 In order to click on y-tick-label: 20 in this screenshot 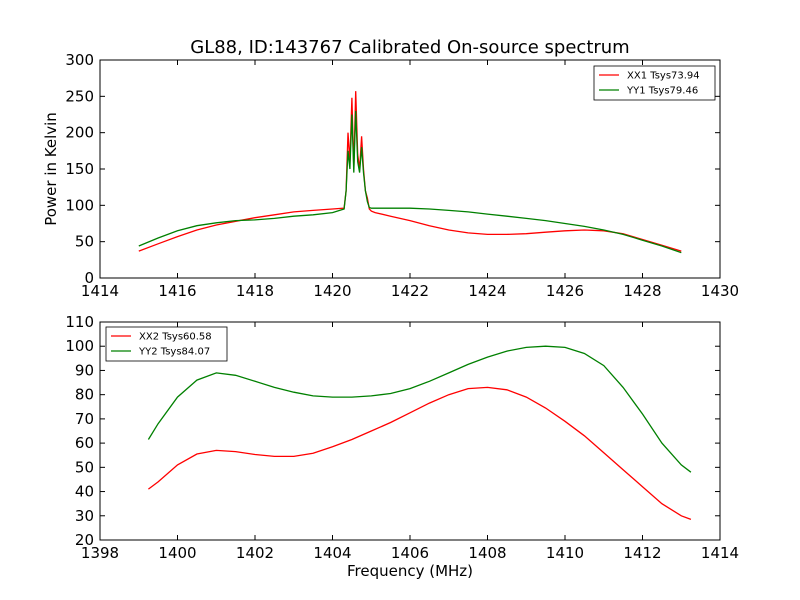, I will do `click(84, 540)`.